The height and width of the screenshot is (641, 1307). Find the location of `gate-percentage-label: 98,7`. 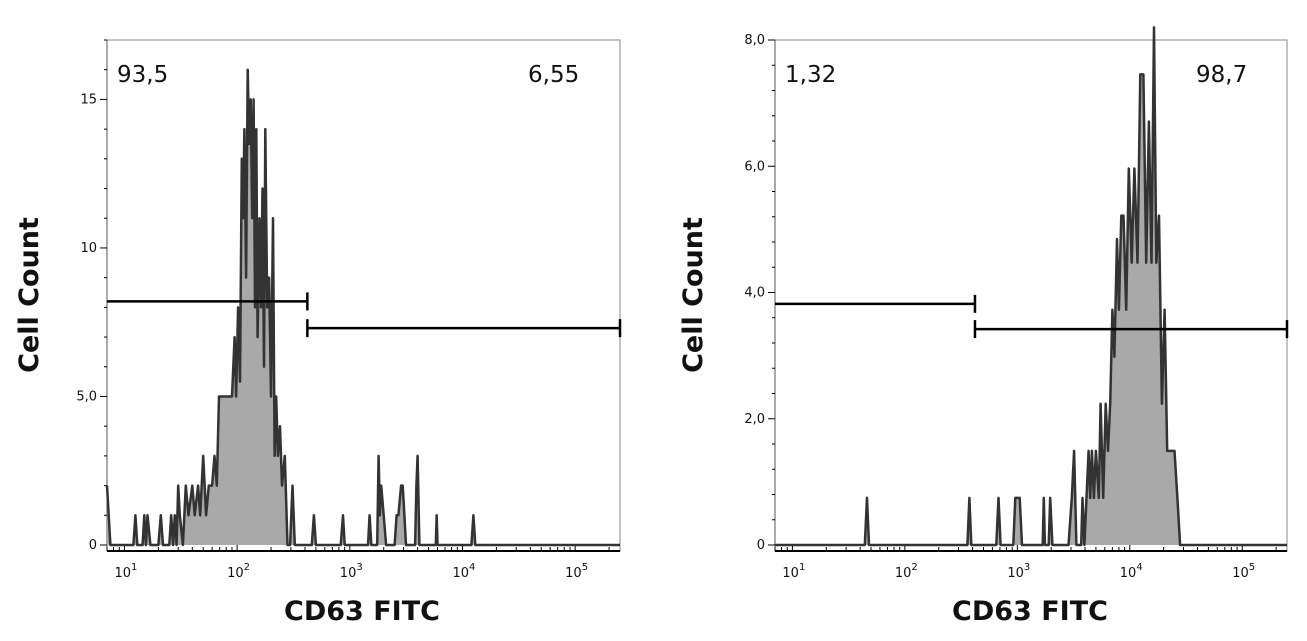

gate-percentage-label: 98,7 is located at coordinates (1221, 75).